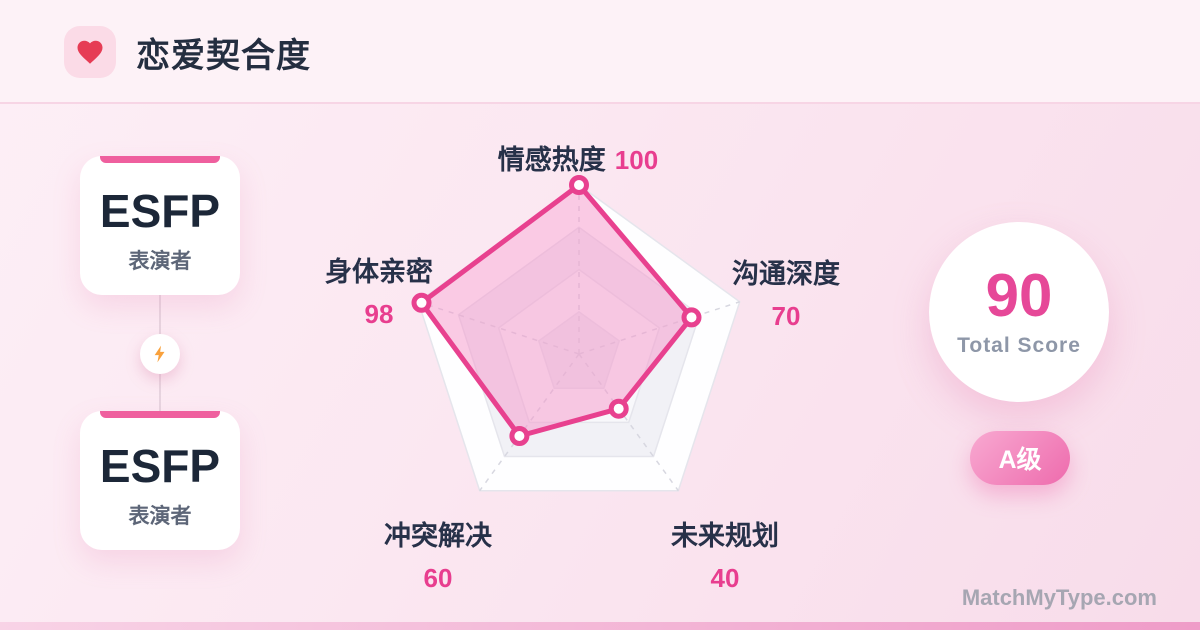 This screenshot has width=1200, height=630. What do you see at coordinates (1019, 295) in the screenshot?
I see `total-score-value: 90` at bounding box center [1019, 295].